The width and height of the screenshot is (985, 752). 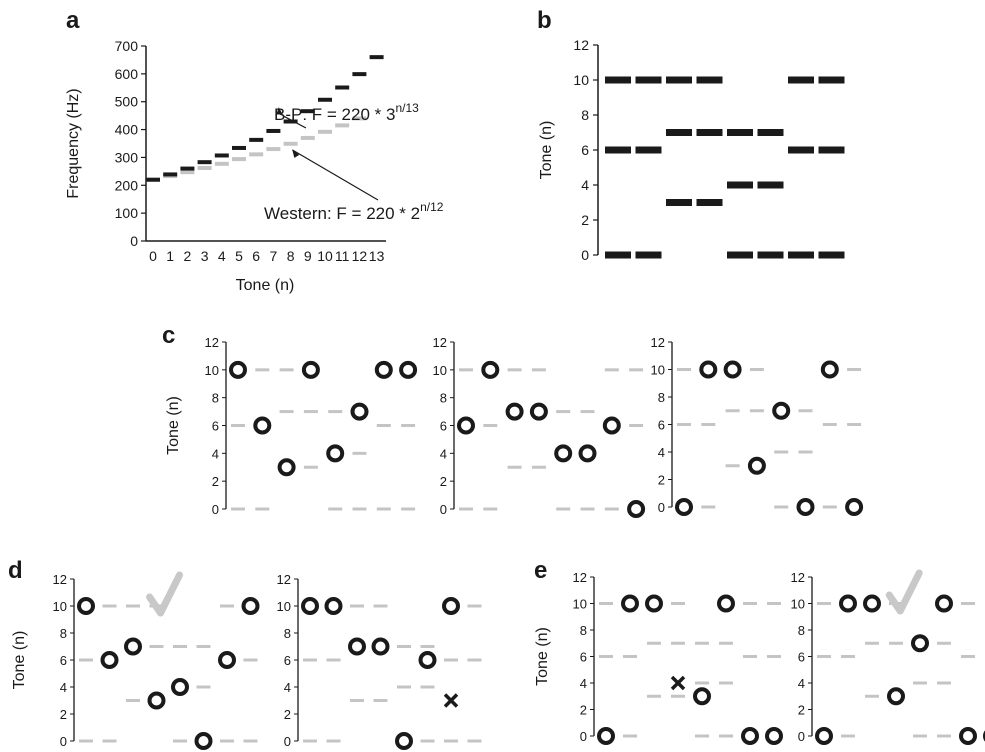 I want to click on x-tick-label: 7, so click(x=274, y=256).